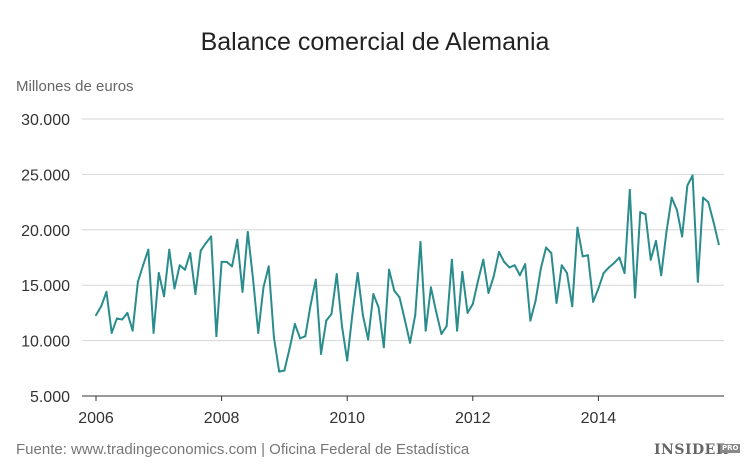  What do you see at coordinates (45, 259) in the screenshot?
I see `y-tick-labels: 5.000 10.000 15.000 20.000 25.000 30.000` at bounding box center [45, 259].